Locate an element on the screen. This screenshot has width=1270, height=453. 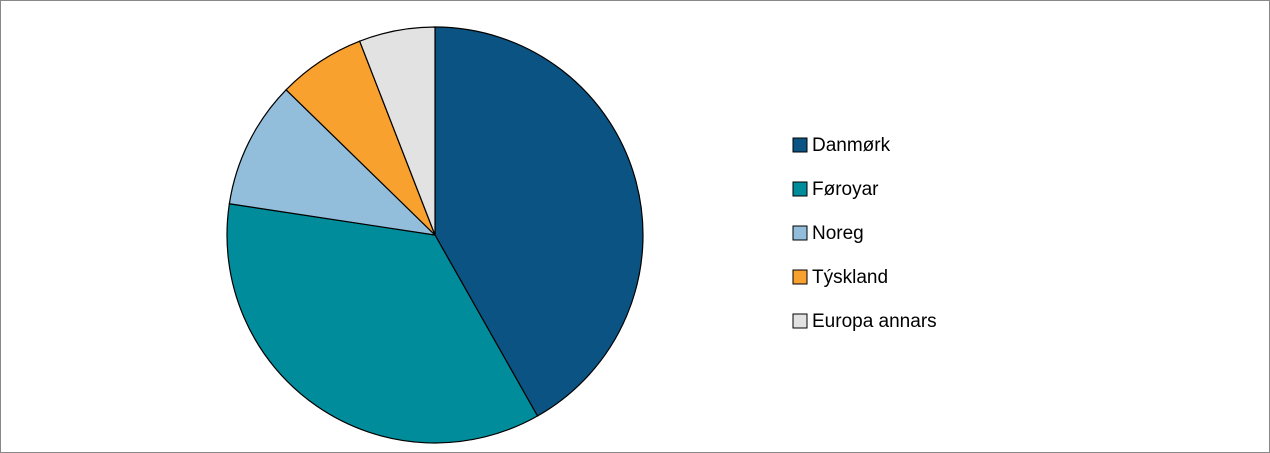
legend-label: Europa annars is located at coordinates (874, 321).